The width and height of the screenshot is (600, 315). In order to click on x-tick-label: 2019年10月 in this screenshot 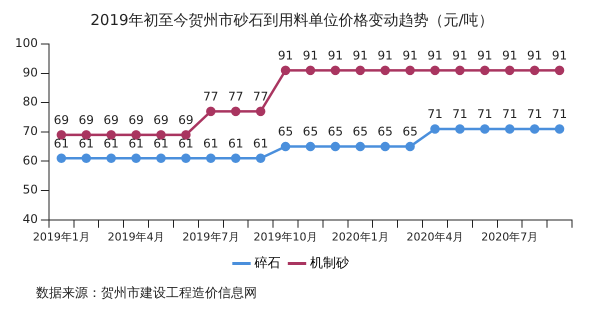, I will do `click(286, 237)`.